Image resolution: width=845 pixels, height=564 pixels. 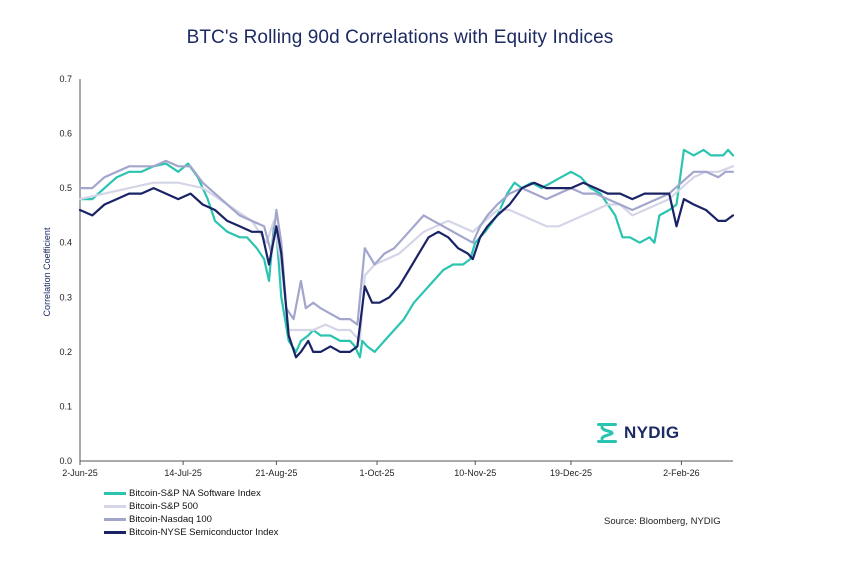 I want to click on legend-label: Bitcoin-S&P NA Software Index, so click(x=195, y=493).